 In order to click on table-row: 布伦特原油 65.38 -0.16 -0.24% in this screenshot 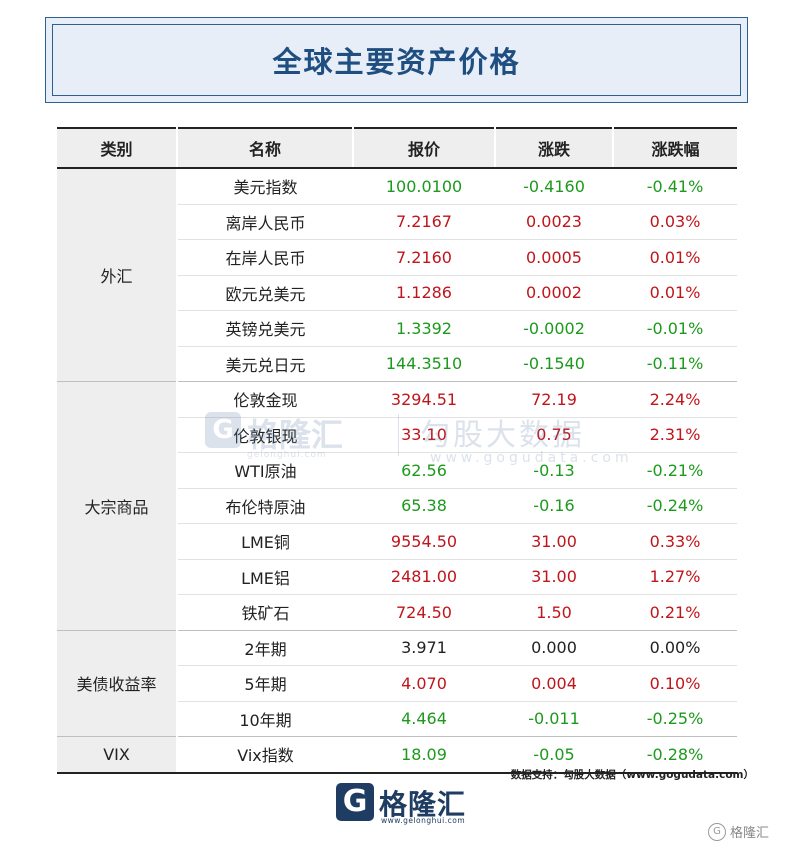, I will do `click(397, 506)`.